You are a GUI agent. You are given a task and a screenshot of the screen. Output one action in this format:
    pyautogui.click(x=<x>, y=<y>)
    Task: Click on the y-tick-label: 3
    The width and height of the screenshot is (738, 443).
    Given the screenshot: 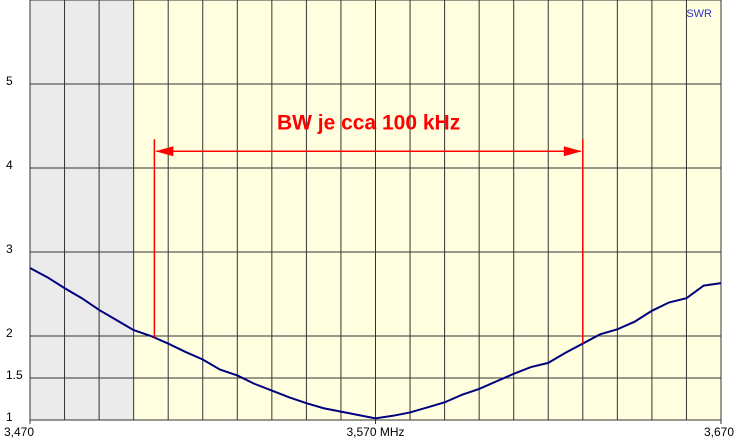 What is the action you would take?
    pyautogui.click(x=9, y=249)
    